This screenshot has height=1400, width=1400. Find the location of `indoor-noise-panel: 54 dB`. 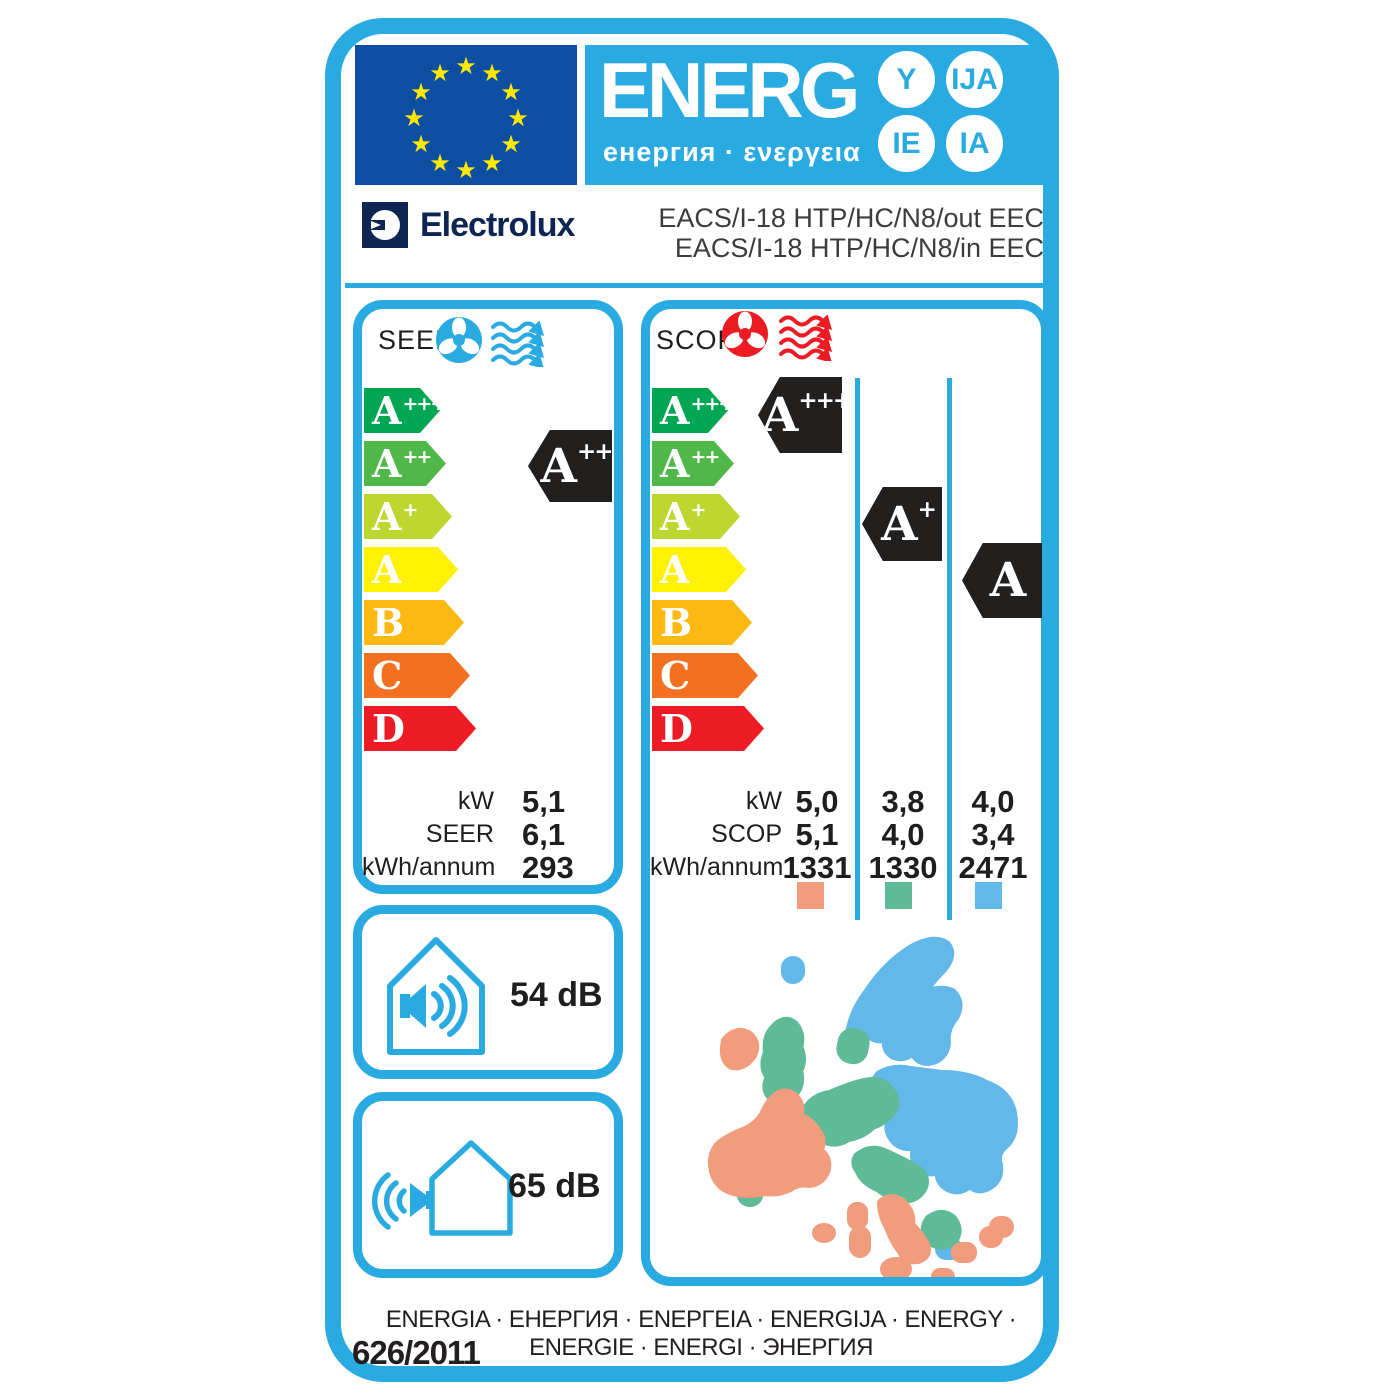

indoor-noise-panel: 54 dB is located at coordinates (488, 992).